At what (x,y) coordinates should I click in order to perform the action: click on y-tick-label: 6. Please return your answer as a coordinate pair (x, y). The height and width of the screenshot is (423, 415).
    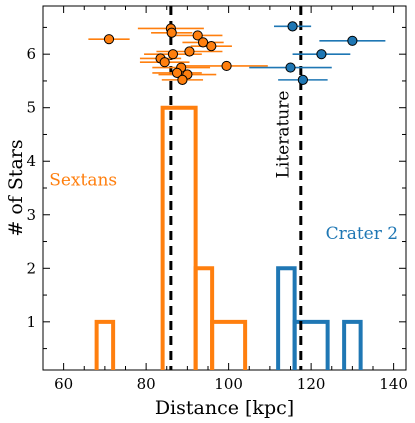
    Looking at the image, I should click on (31, 54).